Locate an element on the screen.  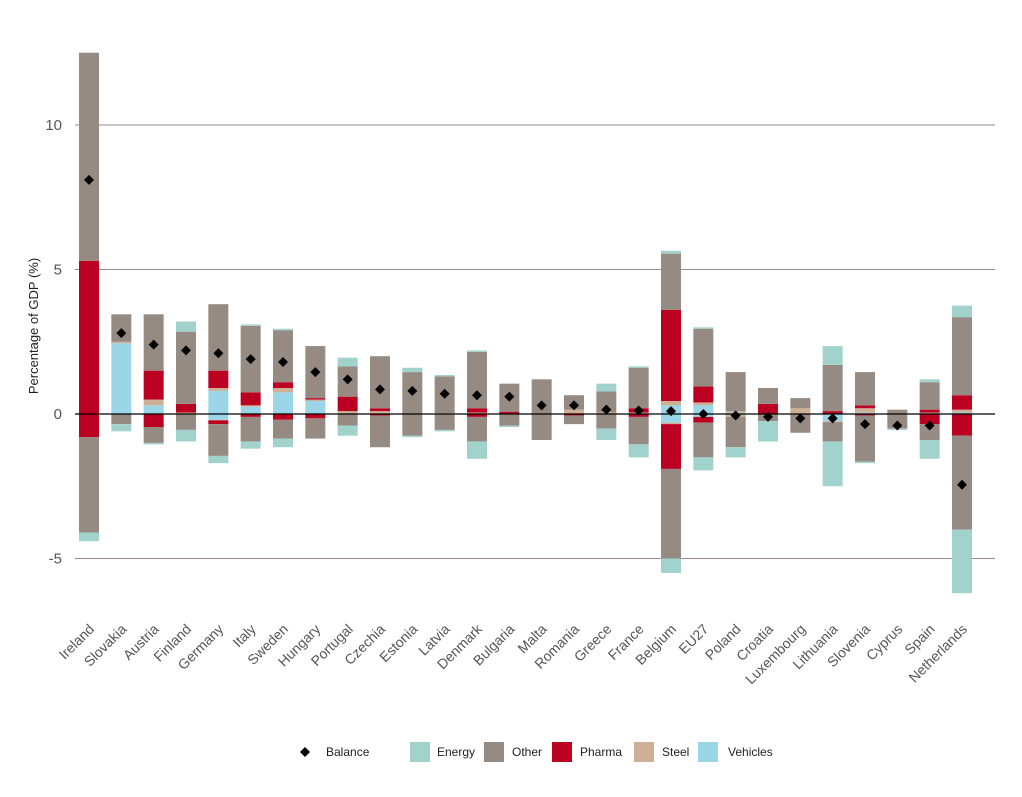
legend-label-energy: Energy is located at coordinates (456, 752).